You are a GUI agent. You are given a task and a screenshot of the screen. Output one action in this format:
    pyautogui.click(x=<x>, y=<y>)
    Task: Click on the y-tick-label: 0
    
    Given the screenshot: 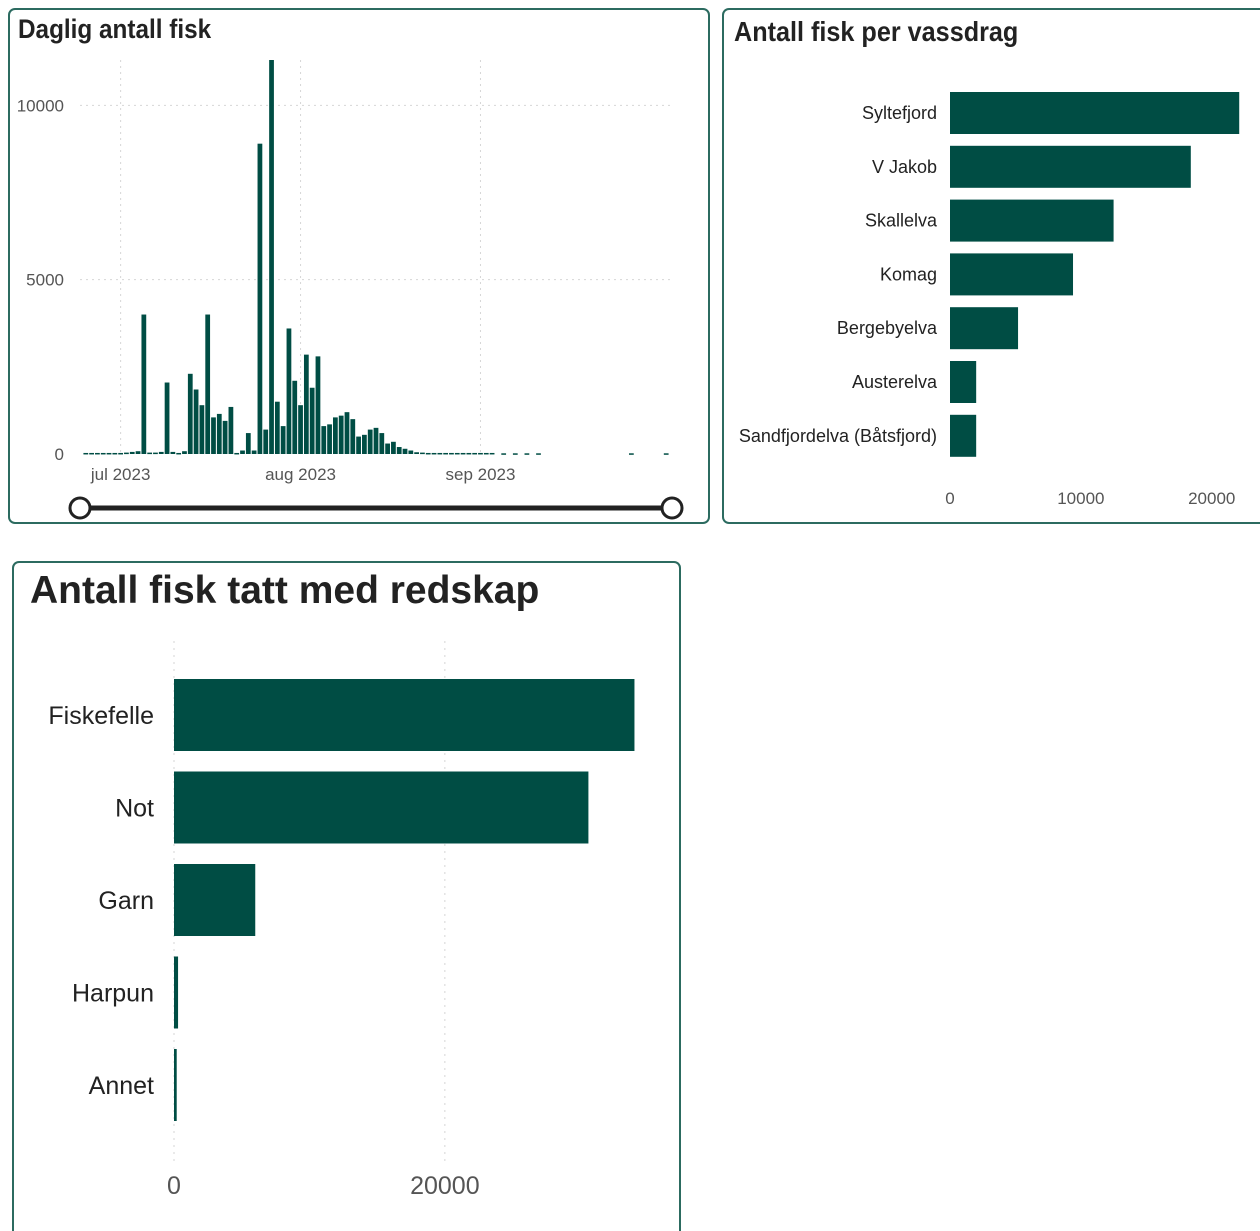 What is the action you would take?
    pyautogui.click(x=59, y=454)
    